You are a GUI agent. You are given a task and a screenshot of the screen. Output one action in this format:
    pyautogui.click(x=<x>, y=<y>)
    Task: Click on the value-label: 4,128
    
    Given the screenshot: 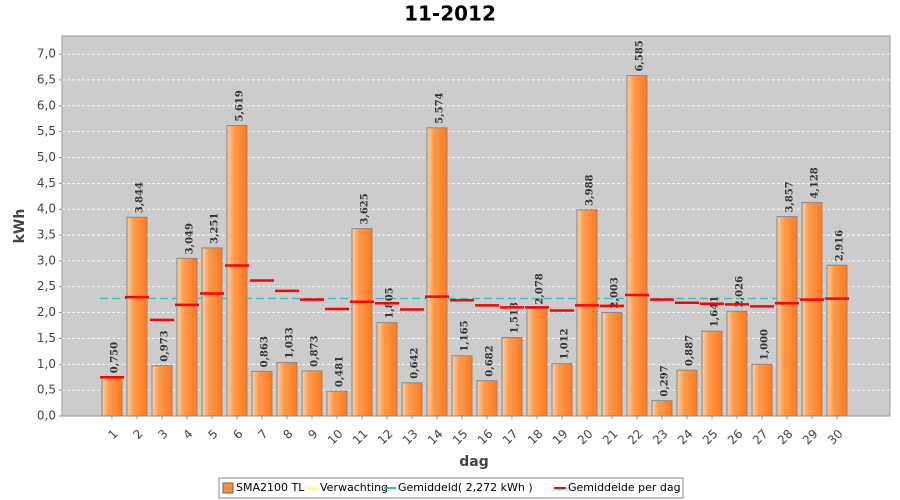 What is the action you would take?
    pyautogui.click(x=815, y=182)
    